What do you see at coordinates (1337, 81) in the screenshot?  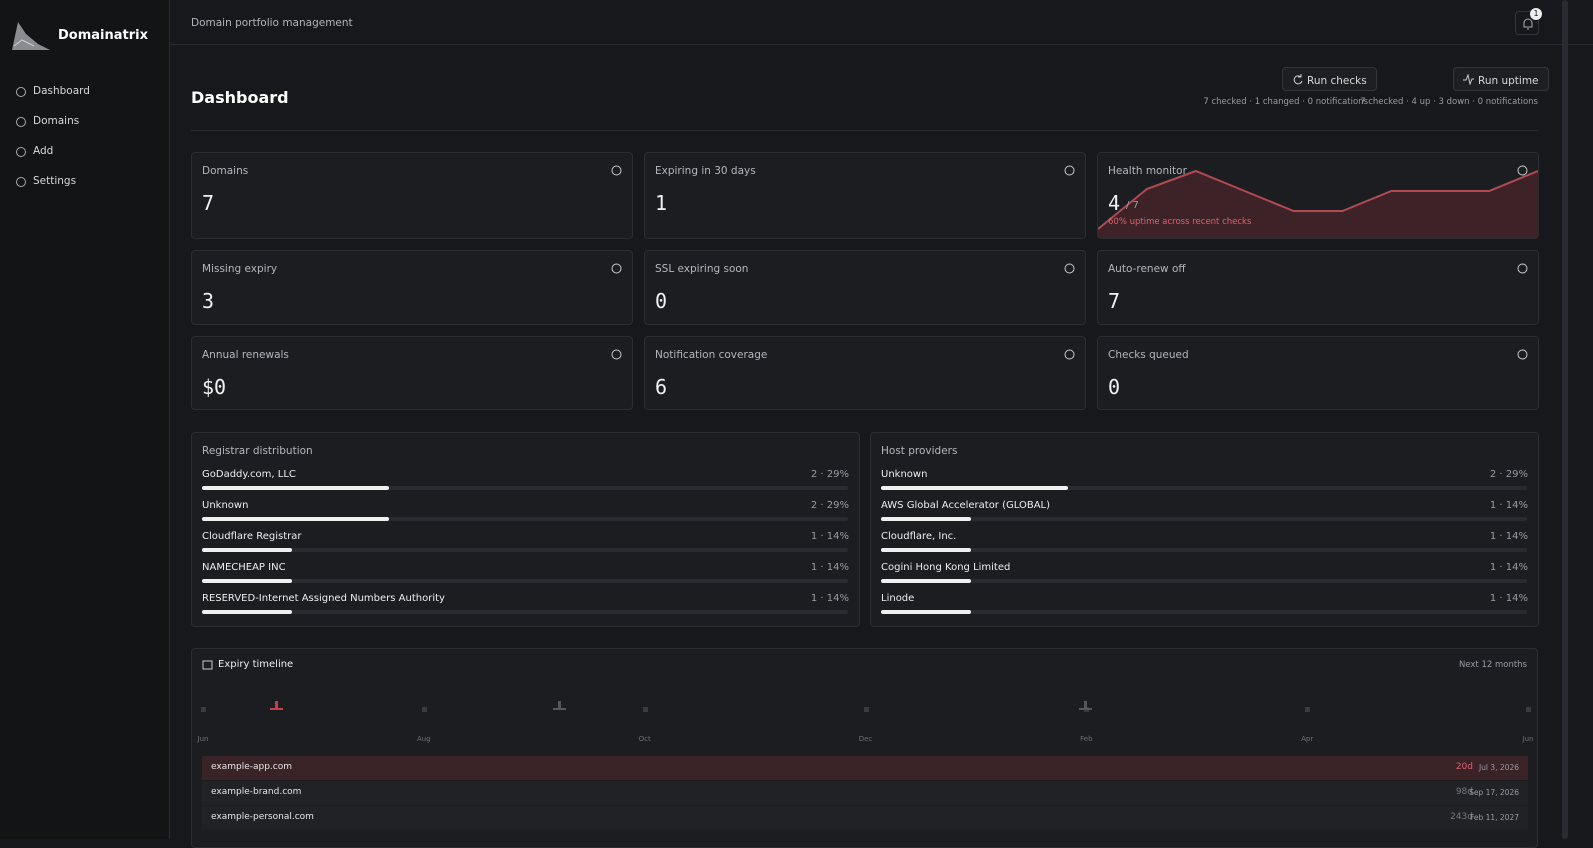 I see `button-label: Run checks` at bounding box center [1337, 81].